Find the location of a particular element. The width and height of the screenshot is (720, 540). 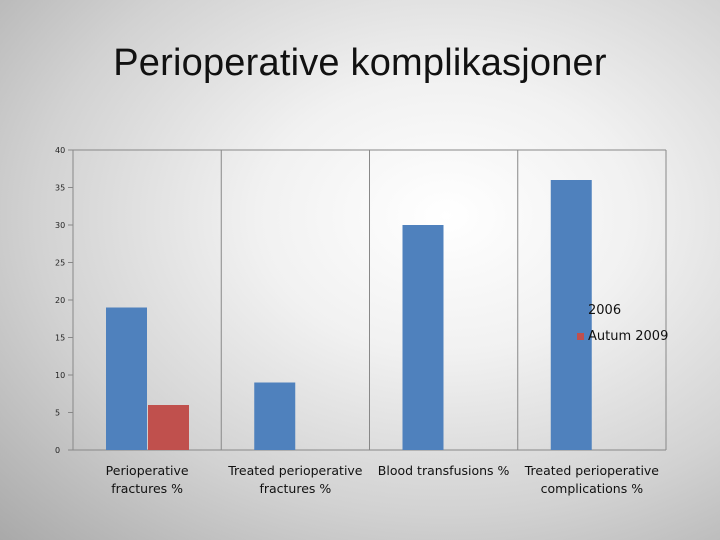

y-tick-label: 40 is located at coordinates (60, 150).